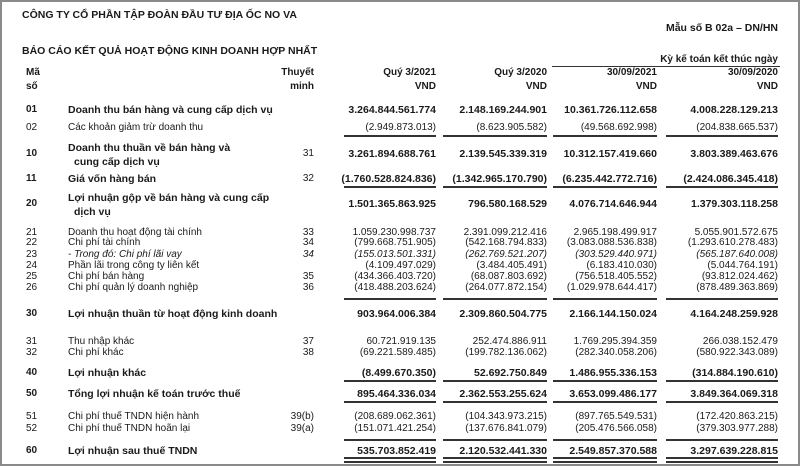 The width and height of the screenshot is (800, 466). I want to click on row-value: (303.529.440.971), so click(616, 254).